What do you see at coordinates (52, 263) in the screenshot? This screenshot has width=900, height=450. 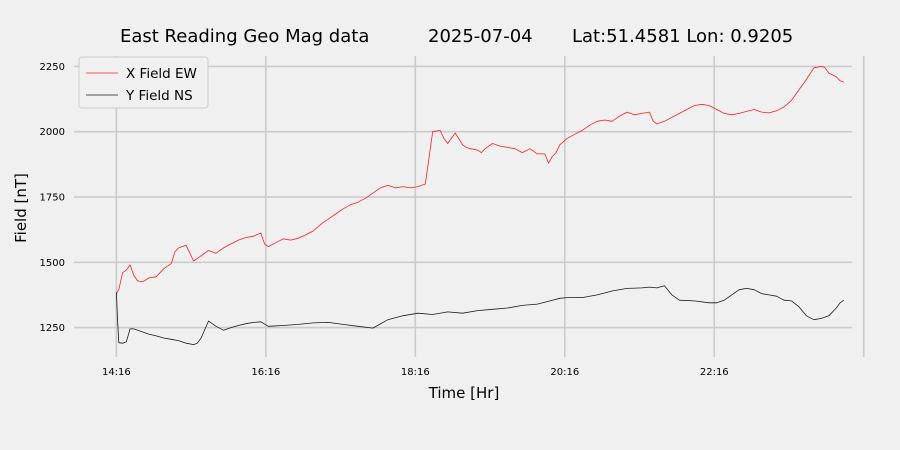 I see `y-tick-label: 1500` at bounding box center [52, 263].